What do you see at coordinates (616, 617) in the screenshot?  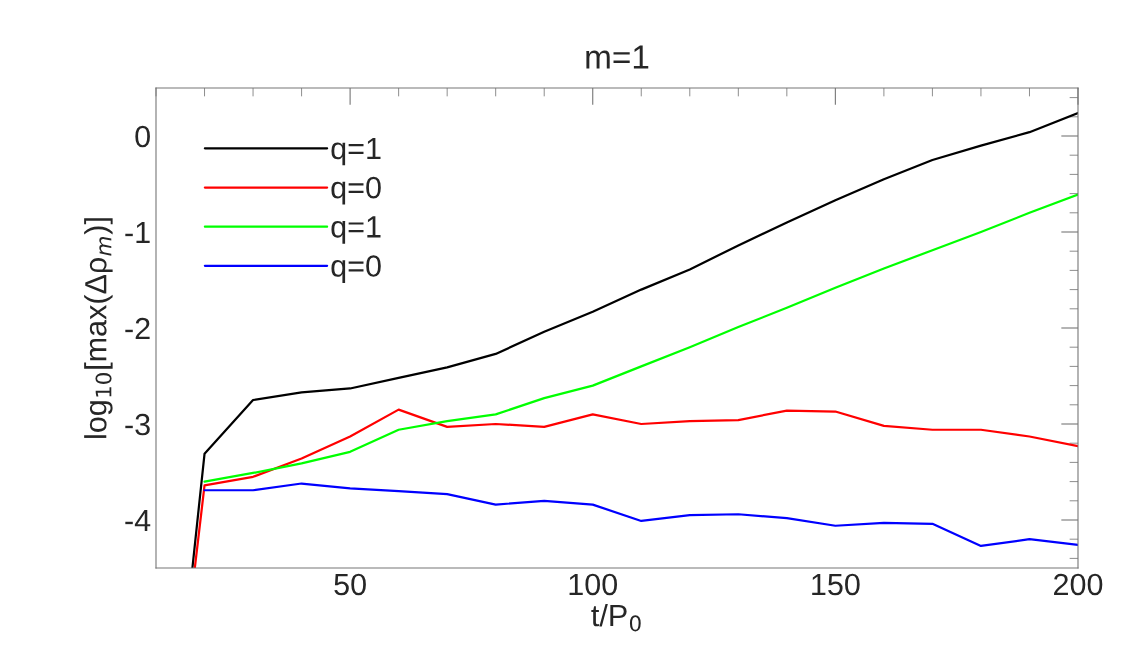 I see `x-axis-title: t/P$_{0}$` at bounding box center [616, 617].